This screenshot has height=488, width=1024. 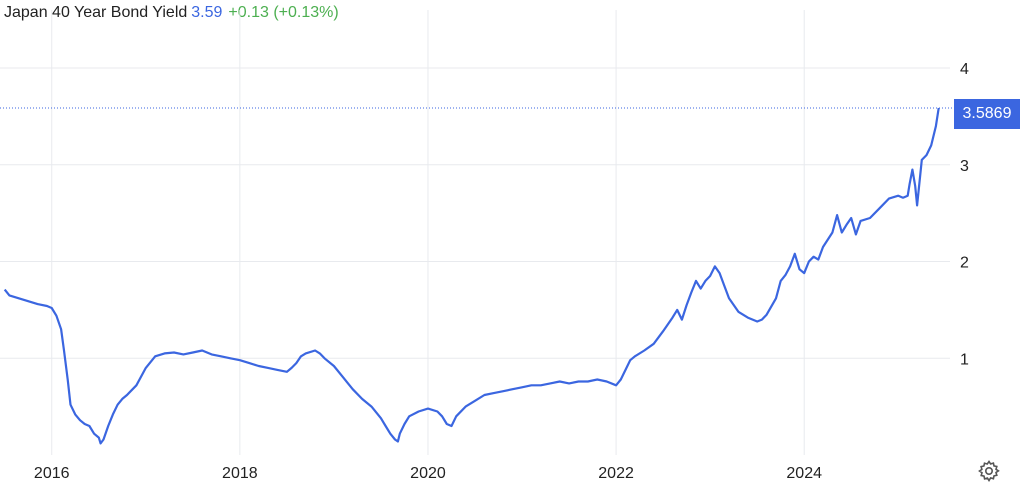 I want to click on chart-title: Japan 40 Year Bond Yield, so click(x=96, y=12).